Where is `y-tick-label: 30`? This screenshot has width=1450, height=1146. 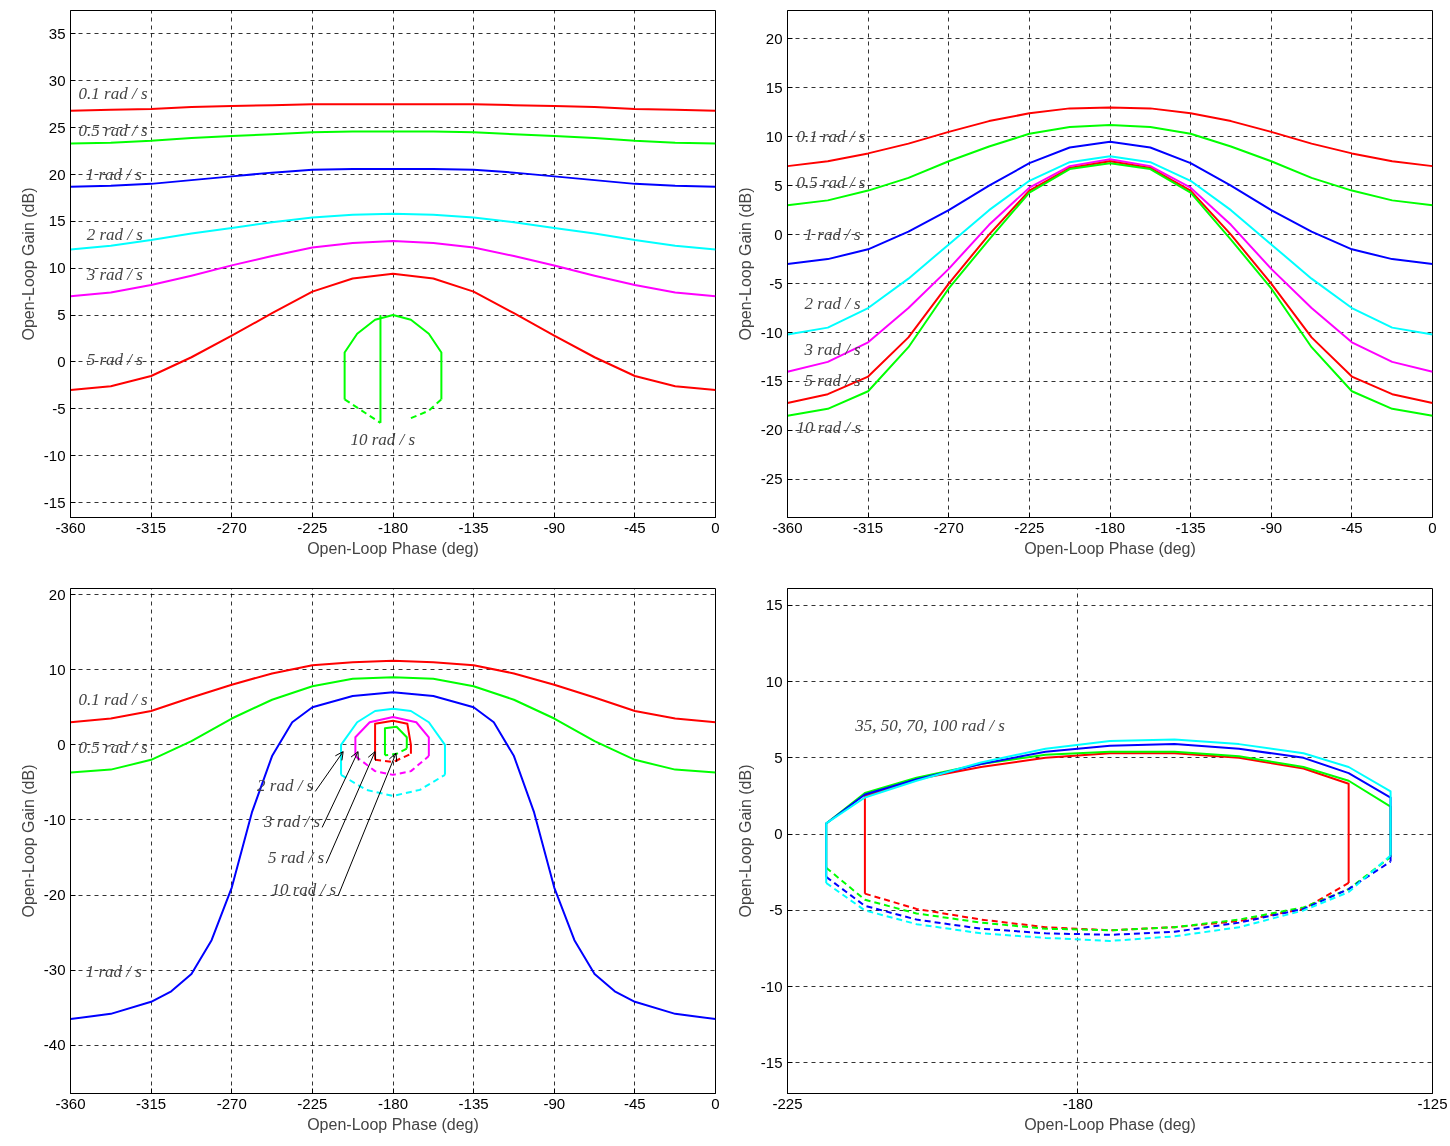
y-tick-label: 30 is located at coordinates (57, 80).